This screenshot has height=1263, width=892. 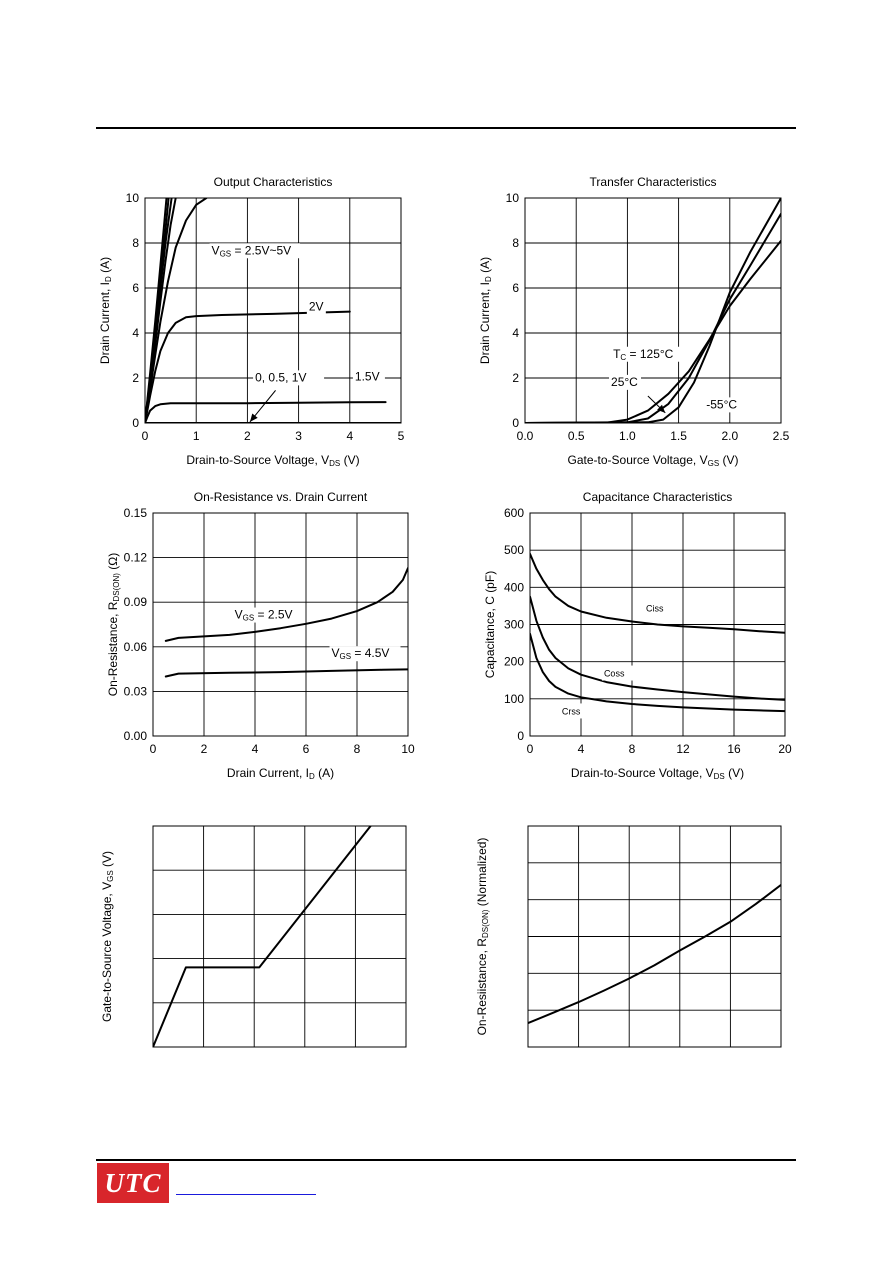 I want to click on series-annotation: Ciss, so click(x=655, y=608).